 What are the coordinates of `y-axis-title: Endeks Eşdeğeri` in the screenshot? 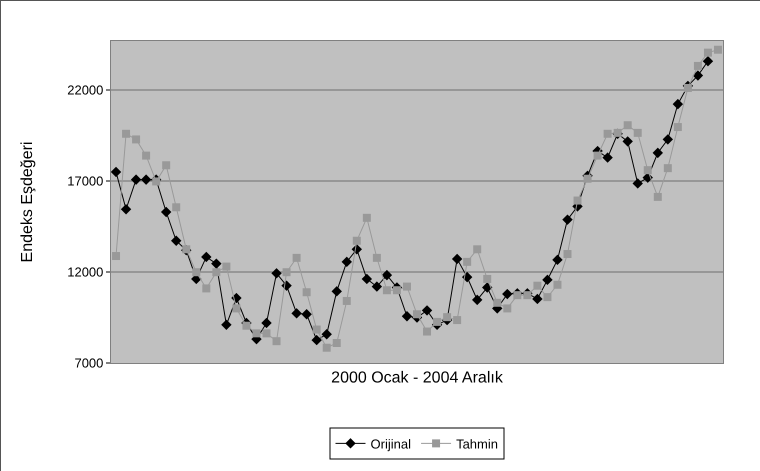 It's located at (27, 202).